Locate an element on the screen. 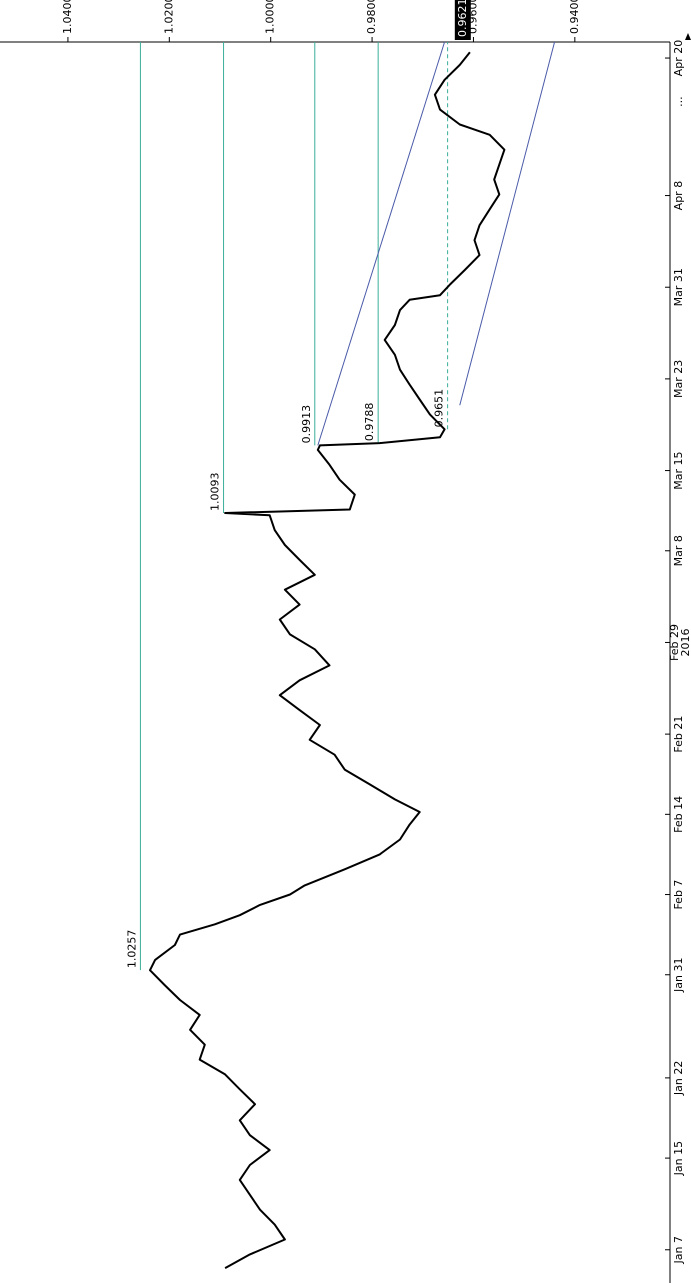 This screenshot has height=1283, width=691. x-tick-year: 2016 is located at coordinates (685, 642).